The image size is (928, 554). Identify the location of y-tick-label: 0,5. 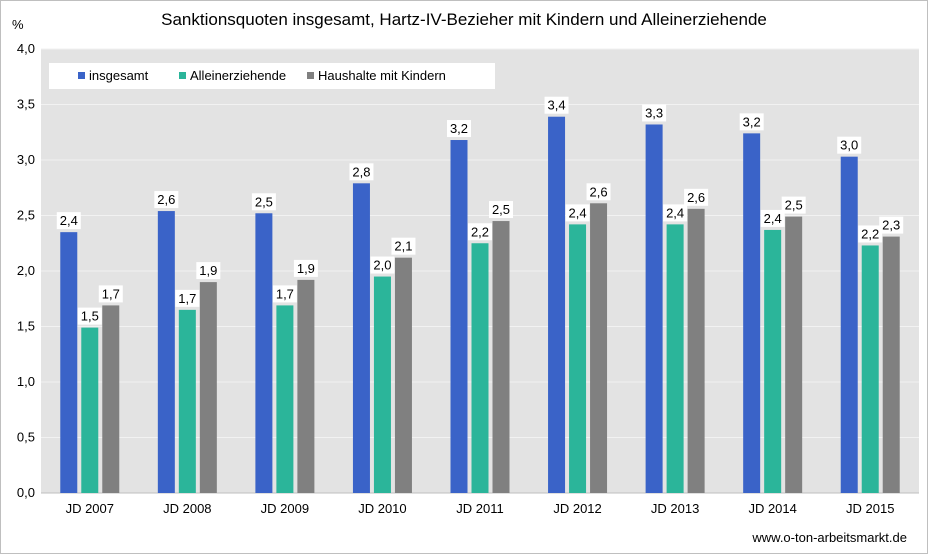
(26, 437).